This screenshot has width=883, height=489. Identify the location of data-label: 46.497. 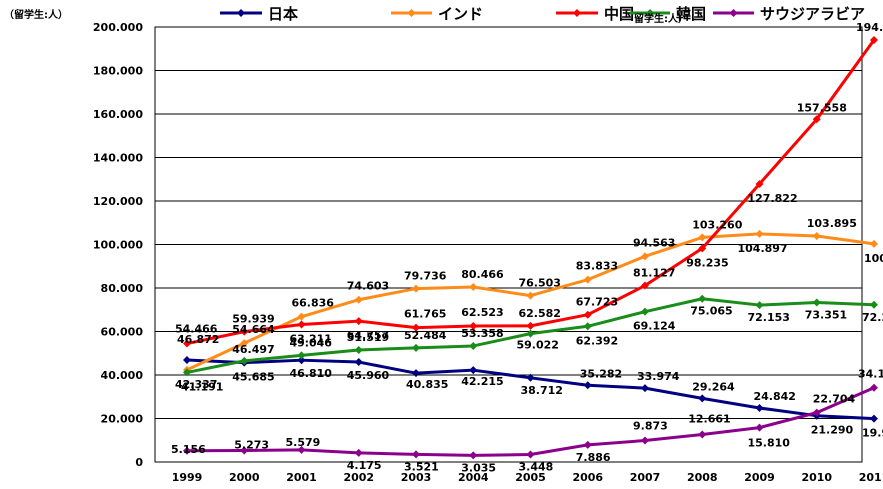
(253, 349).